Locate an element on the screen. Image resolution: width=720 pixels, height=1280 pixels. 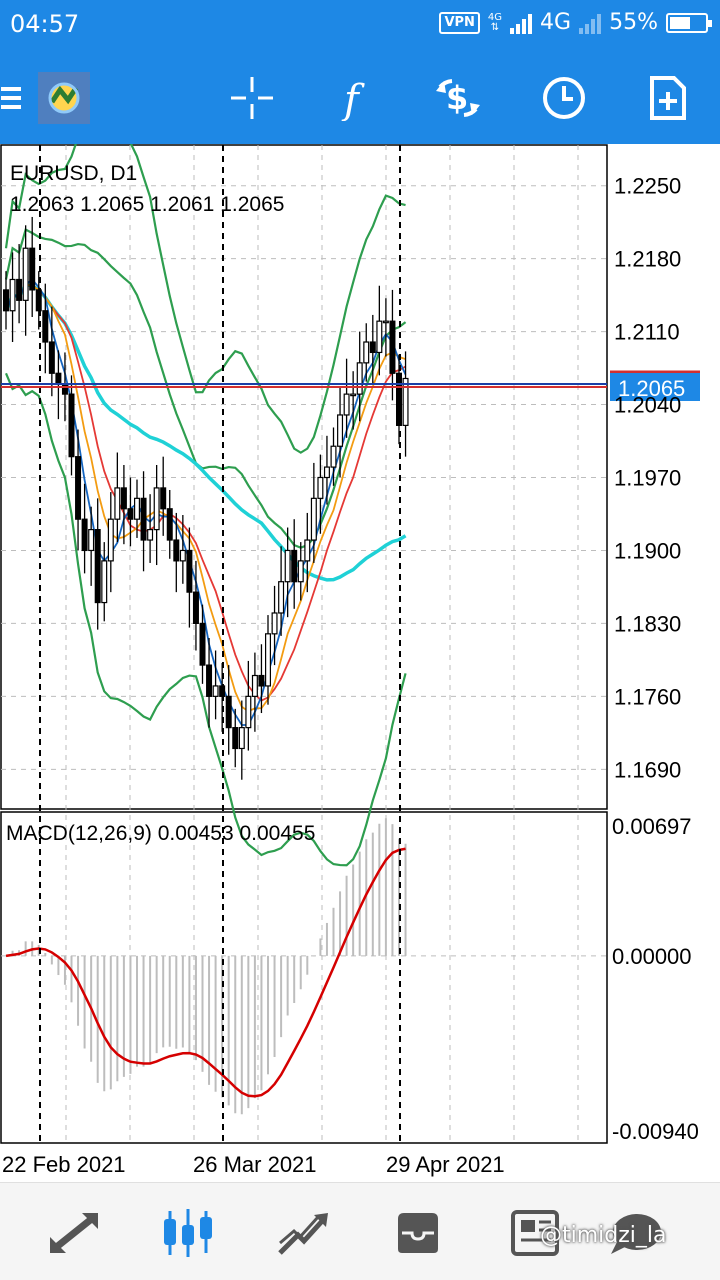
ohlc-values: 1.2063 1.2065 1.2061 1.2065 is located at coordinates (147, 204).